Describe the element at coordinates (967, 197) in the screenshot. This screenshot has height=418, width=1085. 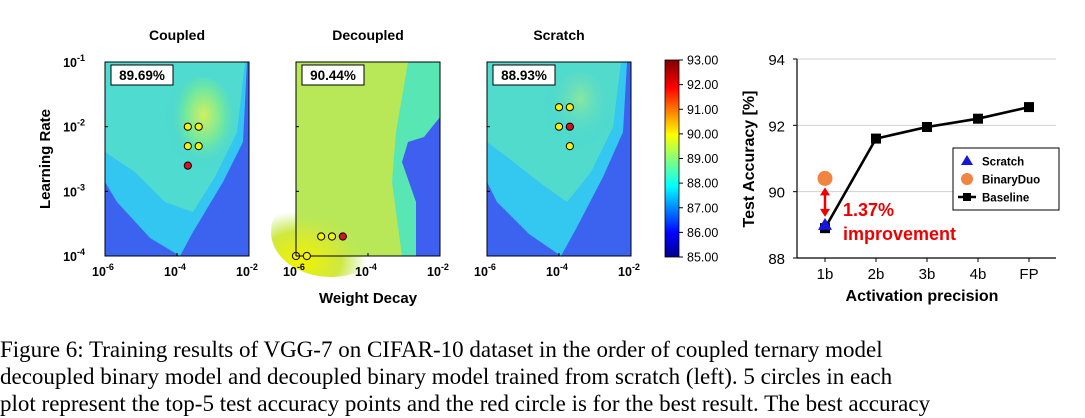
I see `legend-baseline-marker` at that location.